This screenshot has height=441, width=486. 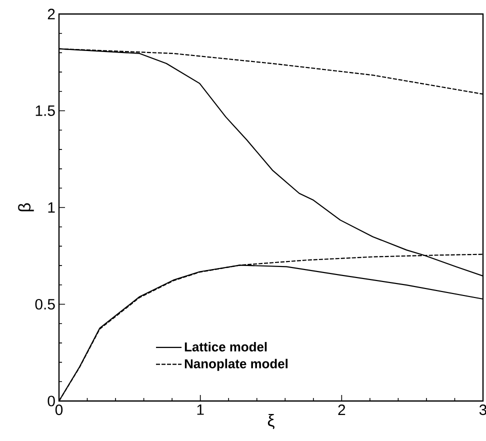 I want to click on y-tick-label: 2, so click(x=51, y=14).